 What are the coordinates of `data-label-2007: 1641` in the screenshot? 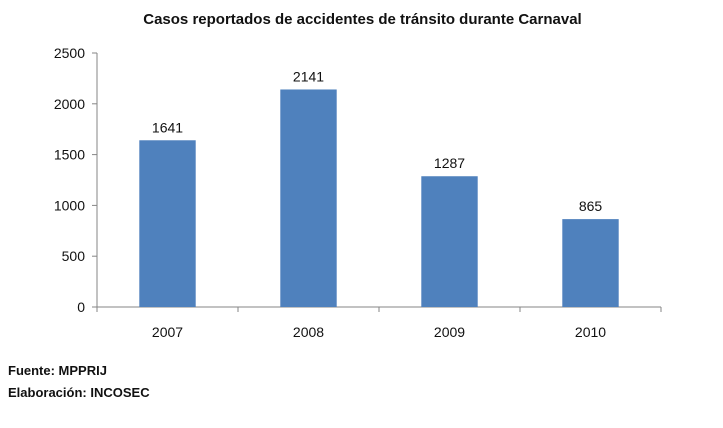 It's located at (167, 127).